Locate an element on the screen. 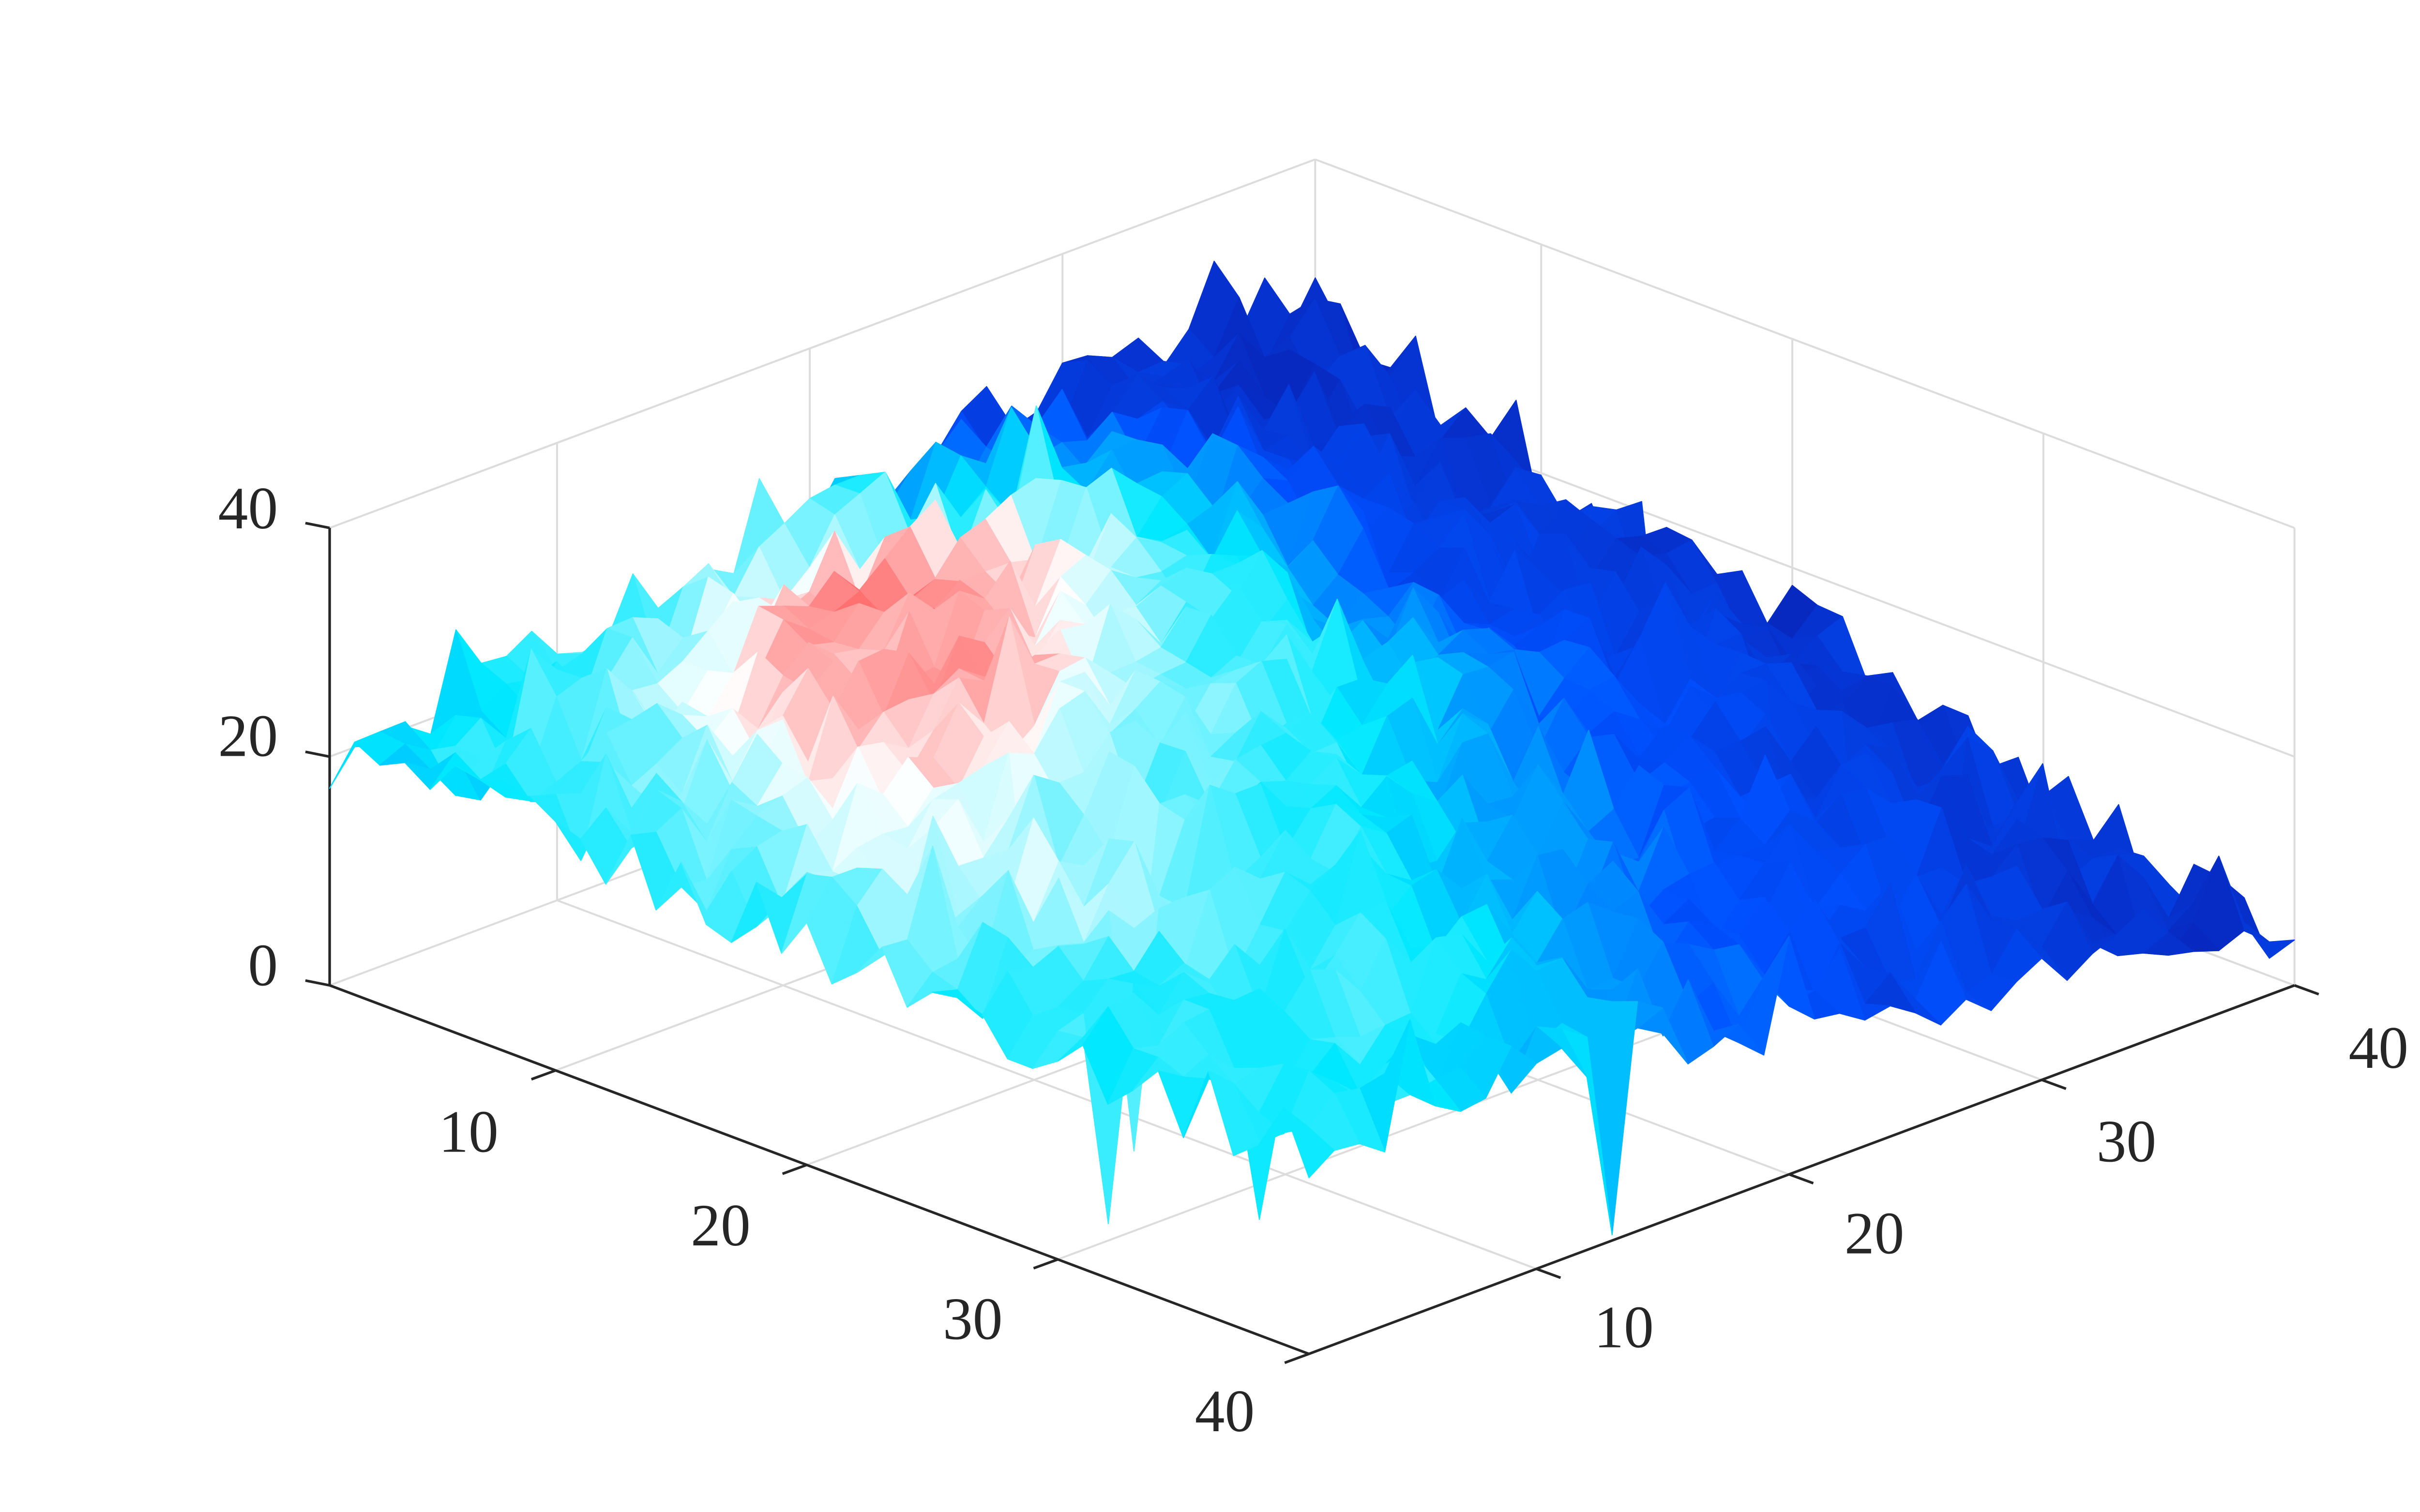 The width and height of the screenshot is (2420, 1512). y-tick-label-10: 10 is located at coordinates (1624, 1327).